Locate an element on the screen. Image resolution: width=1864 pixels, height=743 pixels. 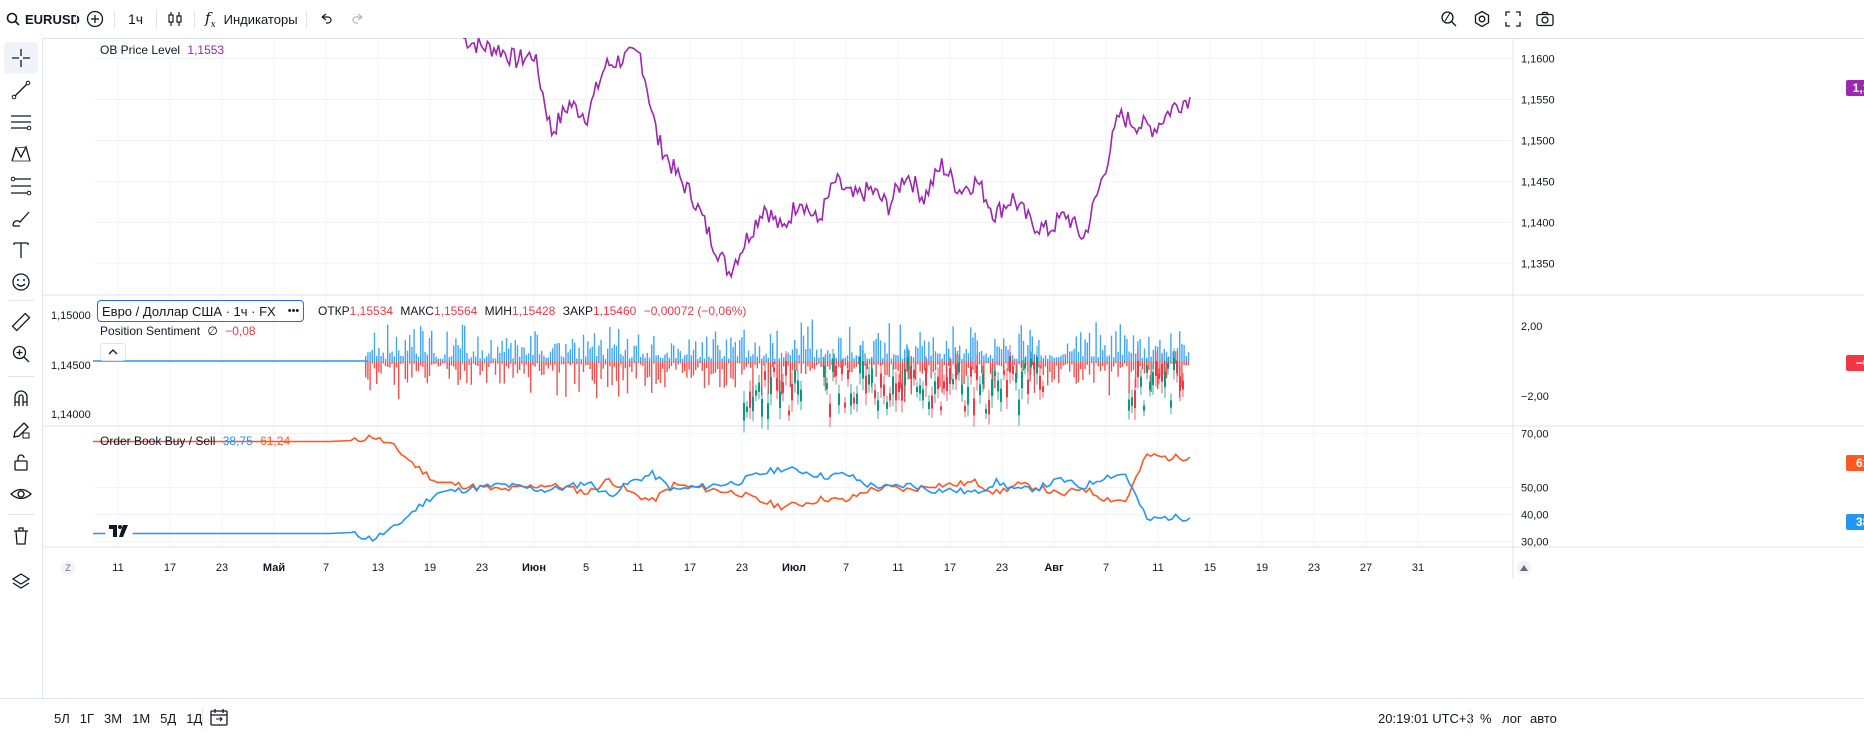
ob-price-level-line is located at coordinates (826, 158).